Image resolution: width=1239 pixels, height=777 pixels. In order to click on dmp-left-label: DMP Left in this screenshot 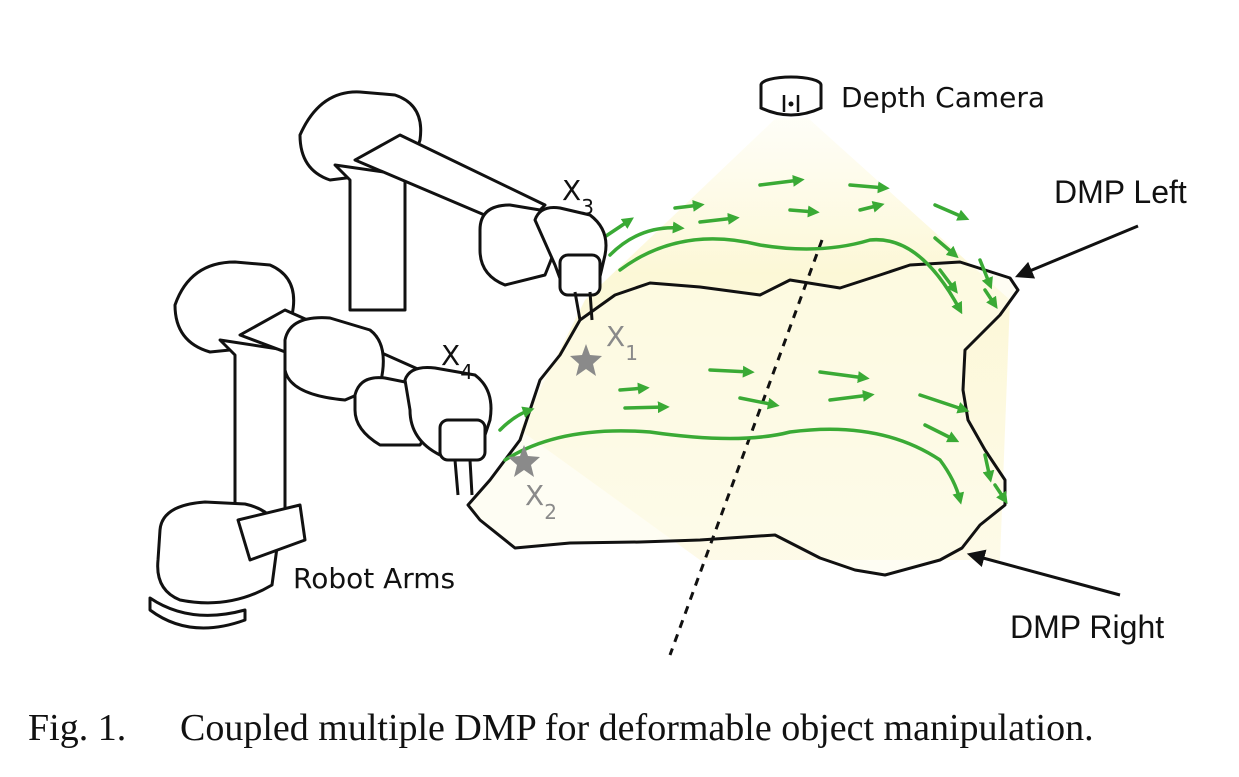, I will do `click(1120, 192)`.